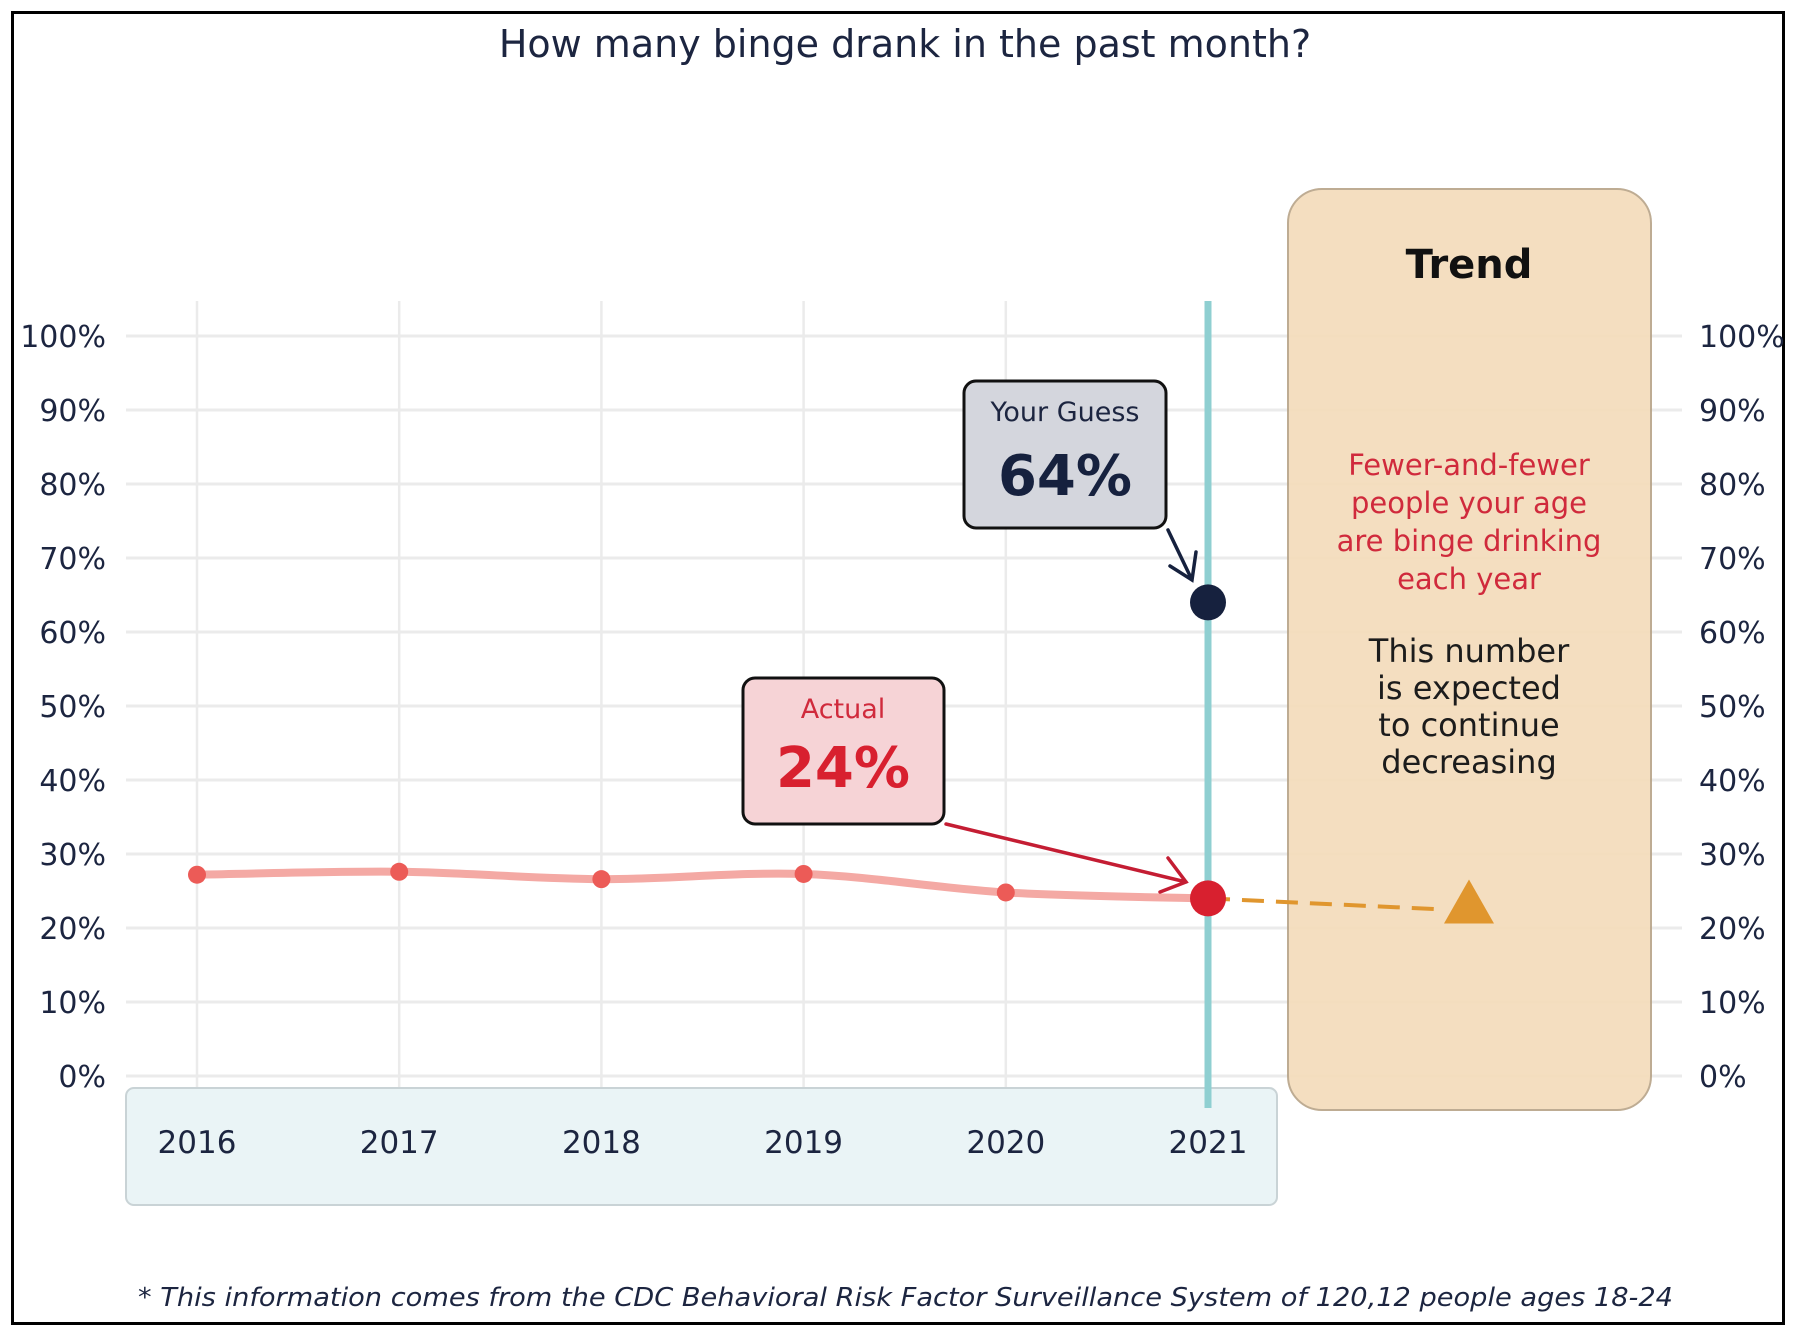  I want to click on x-tick-label: 2020, so click(1005, 1143).